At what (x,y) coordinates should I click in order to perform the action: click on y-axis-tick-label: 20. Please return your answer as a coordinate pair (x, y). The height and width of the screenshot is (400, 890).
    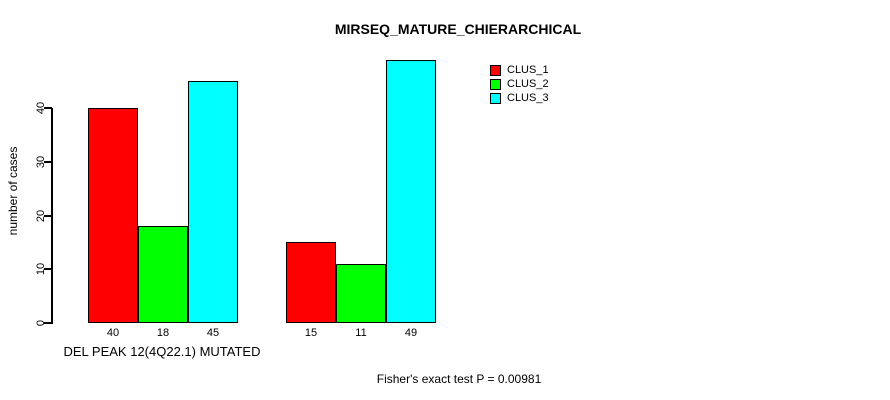
    Looking at the image, I should click on (41, 215).